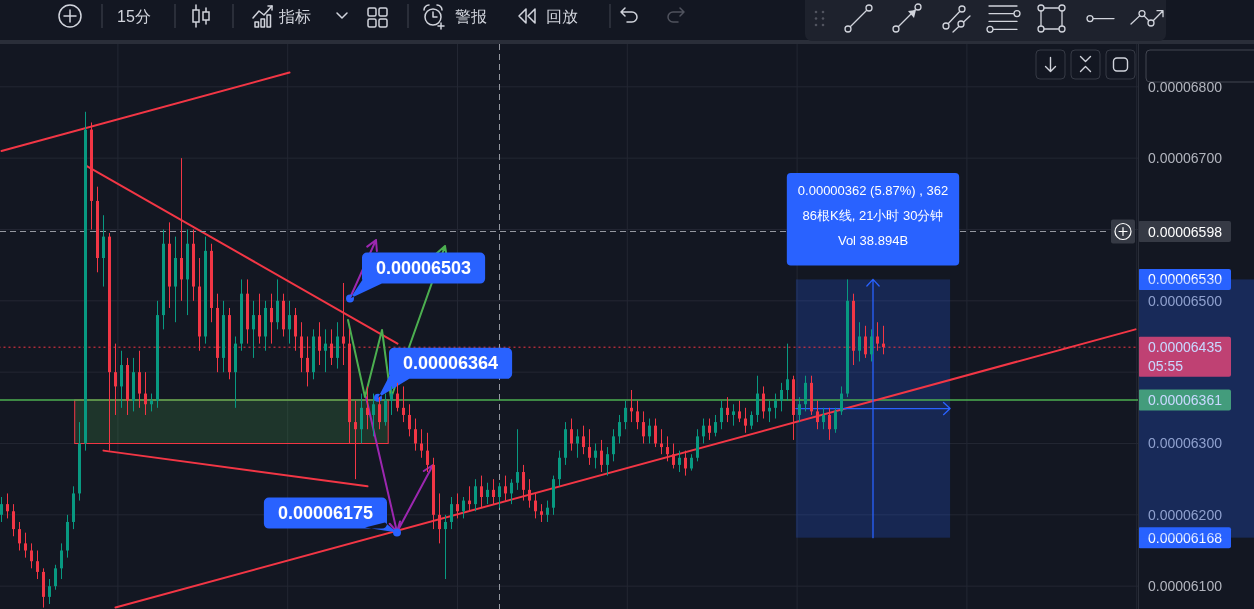  What do you see at coordinates (1185, 300) in the screenshot?
I see `y-tick-label: 0.00006500` at bounding box center [1185, 300].